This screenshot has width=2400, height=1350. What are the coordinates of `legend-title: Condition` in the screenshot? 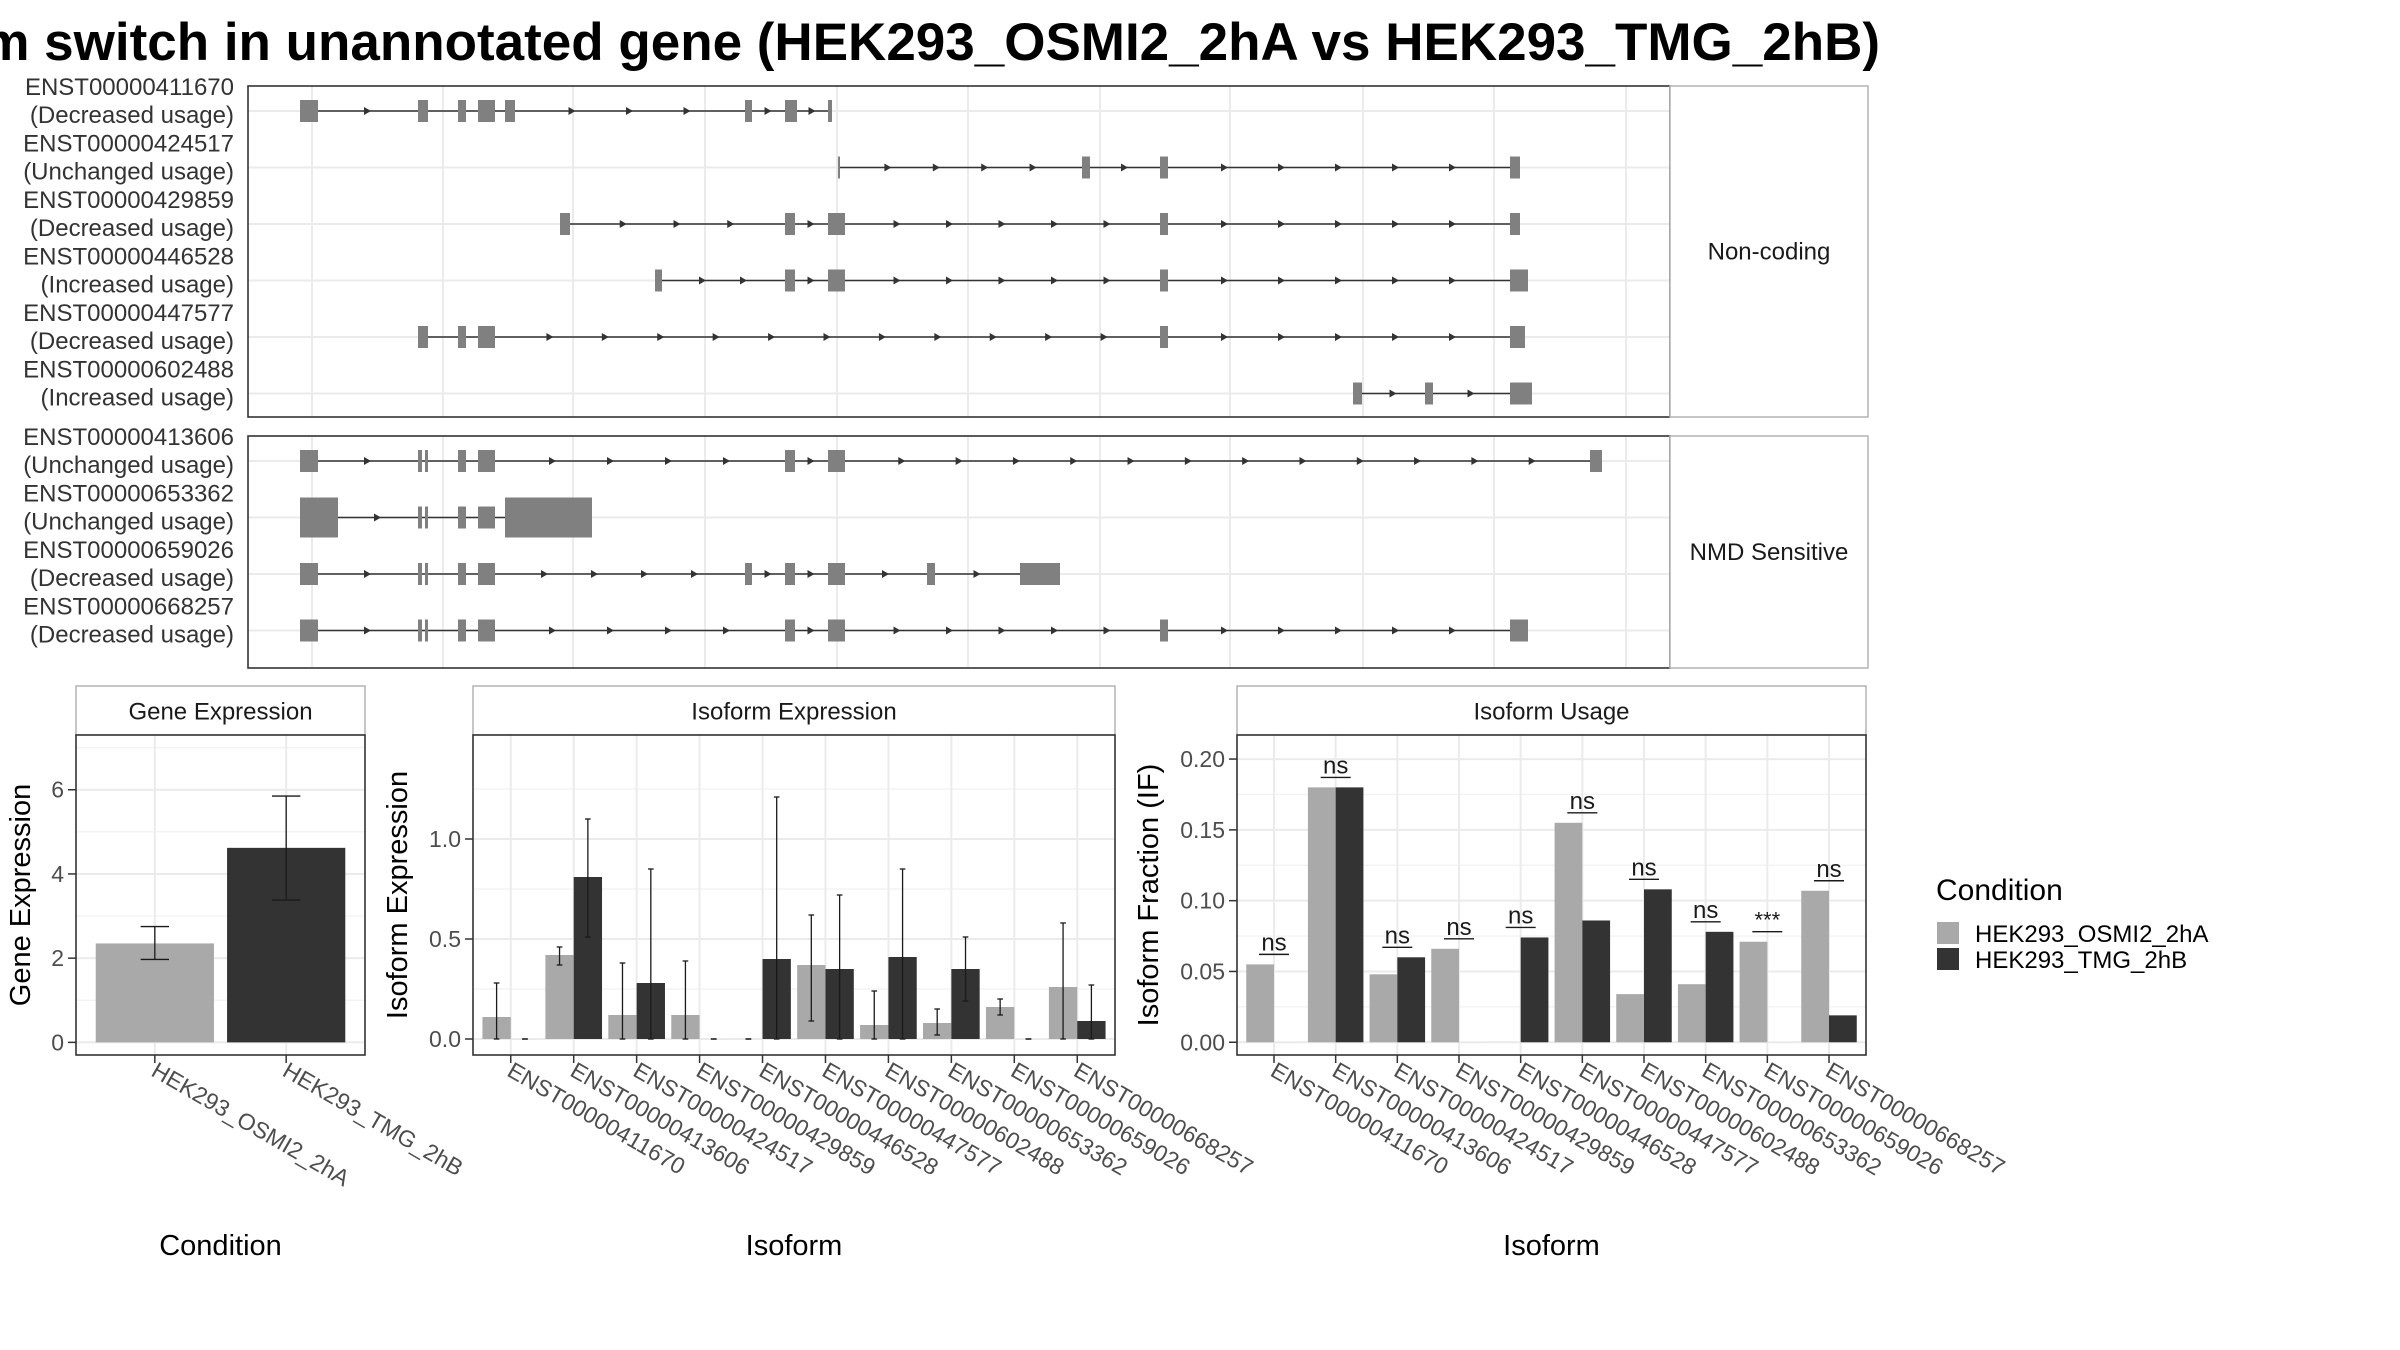 It's located at (1999, 890).